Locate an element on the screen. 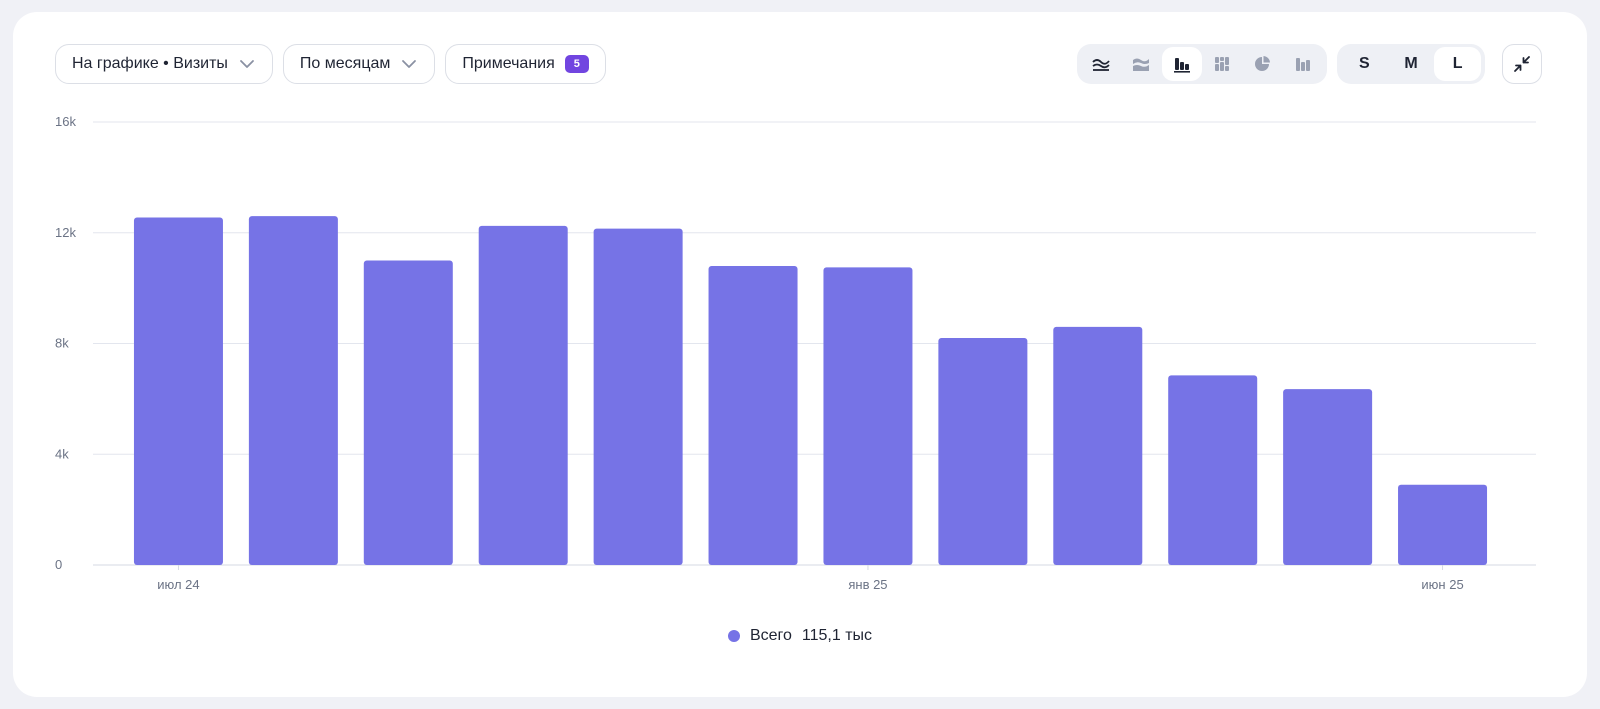  chart-size-switcher: S M L is located at coordinates (1411, 64).